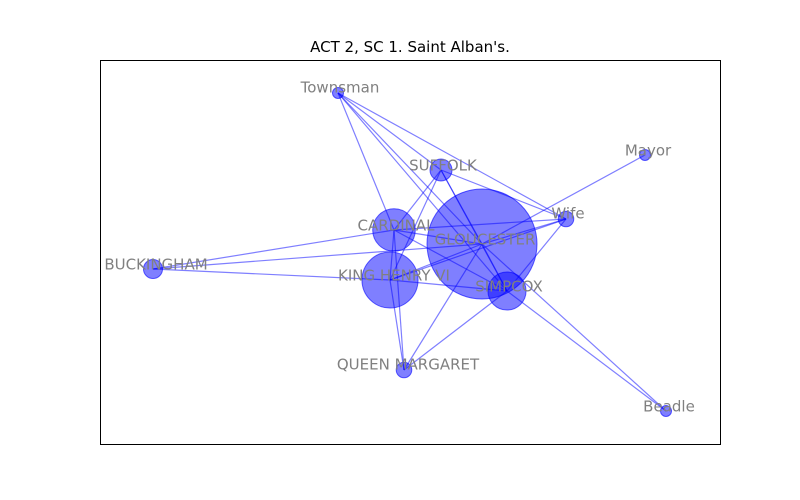  Describe the element at coordinates (586, 351) in the screenshot. I see `edge-simpcox-beadle` at that location.